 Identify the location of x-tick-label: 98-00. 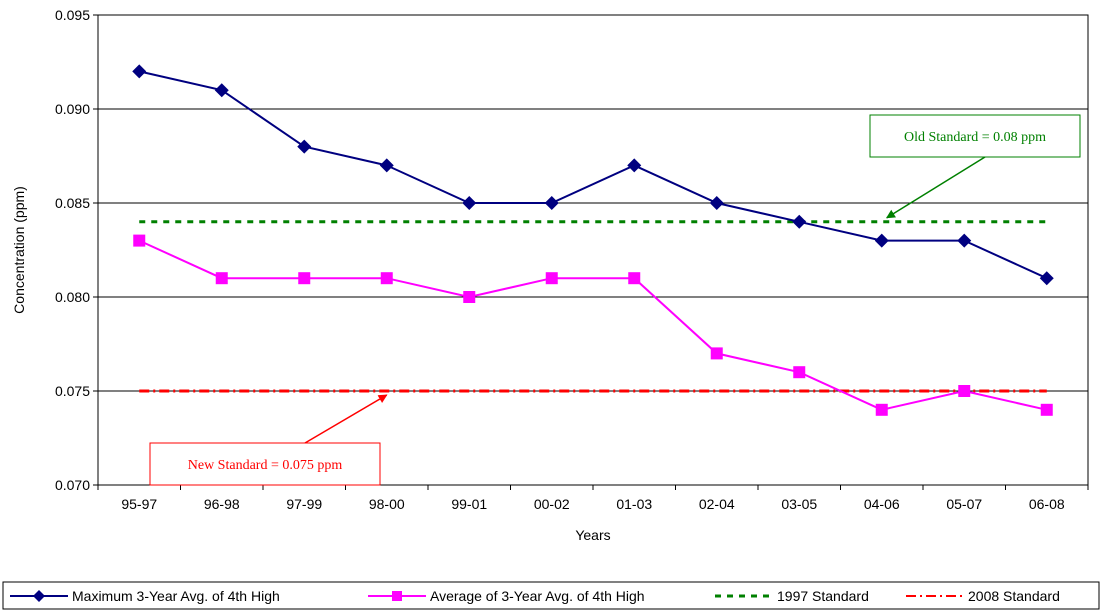
(387, 504).